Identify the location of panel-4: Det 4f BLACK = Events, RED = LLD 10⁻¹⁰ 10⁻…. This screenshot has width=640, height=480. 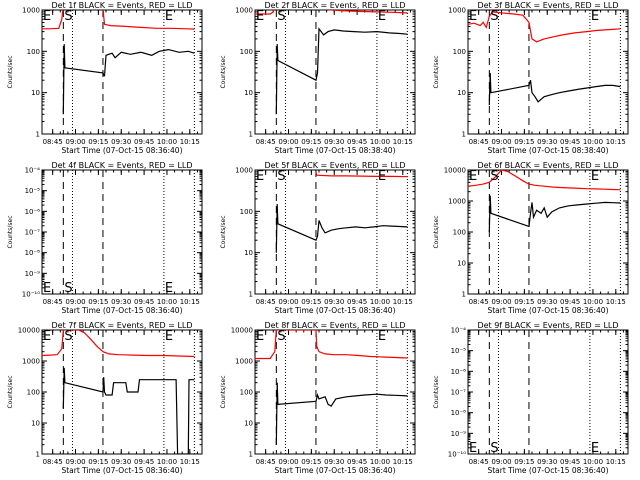
(105, 238).